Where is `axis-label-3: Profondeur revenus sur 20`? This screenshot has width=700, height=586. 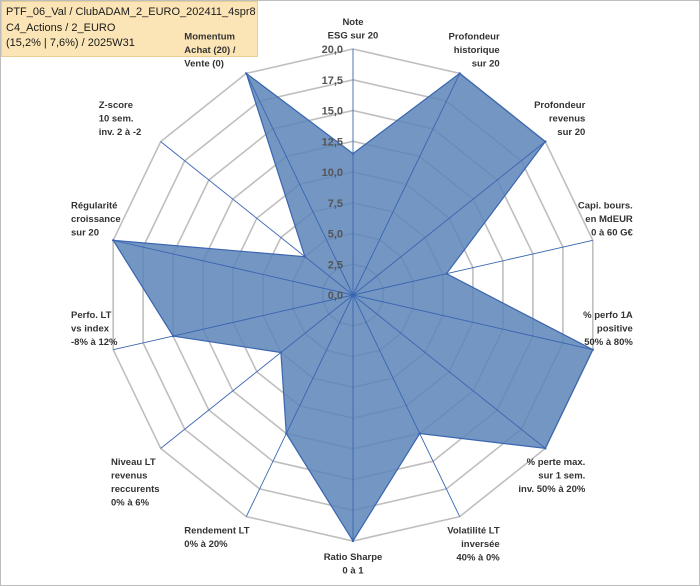 axis-label-3: Profondeur revenus sur 20 is located at coordinates (559, 119).